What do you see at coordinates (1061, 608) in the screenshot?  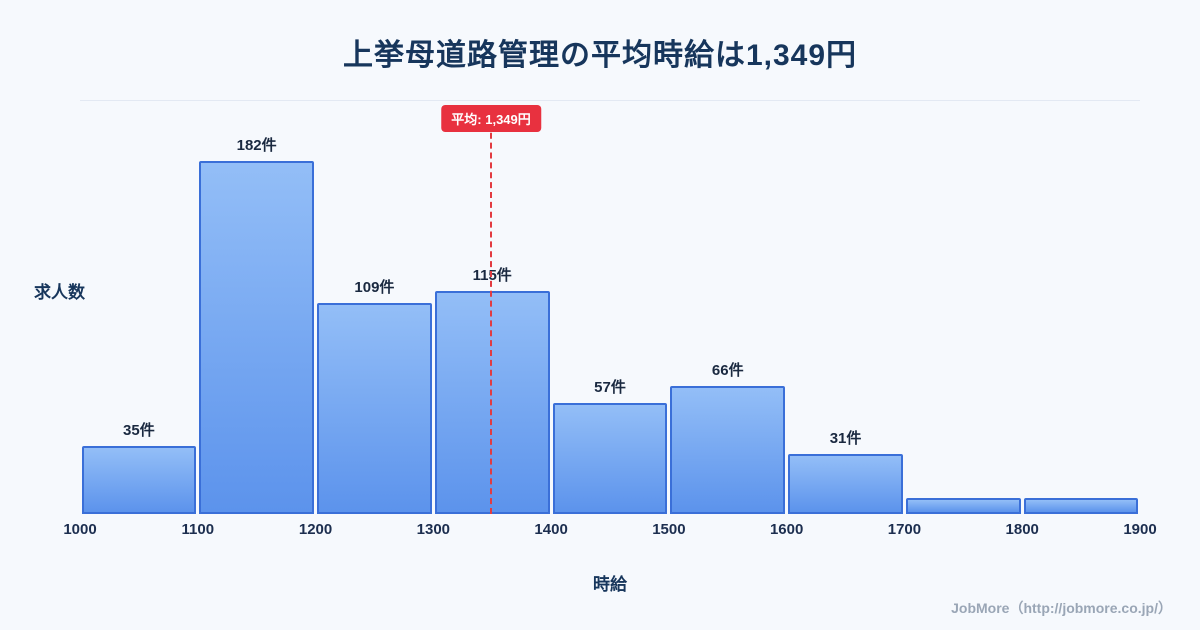 I see `footer-credit: JobMore（http://jobmore.co.jp/）` at bounding box center [1061, 608].